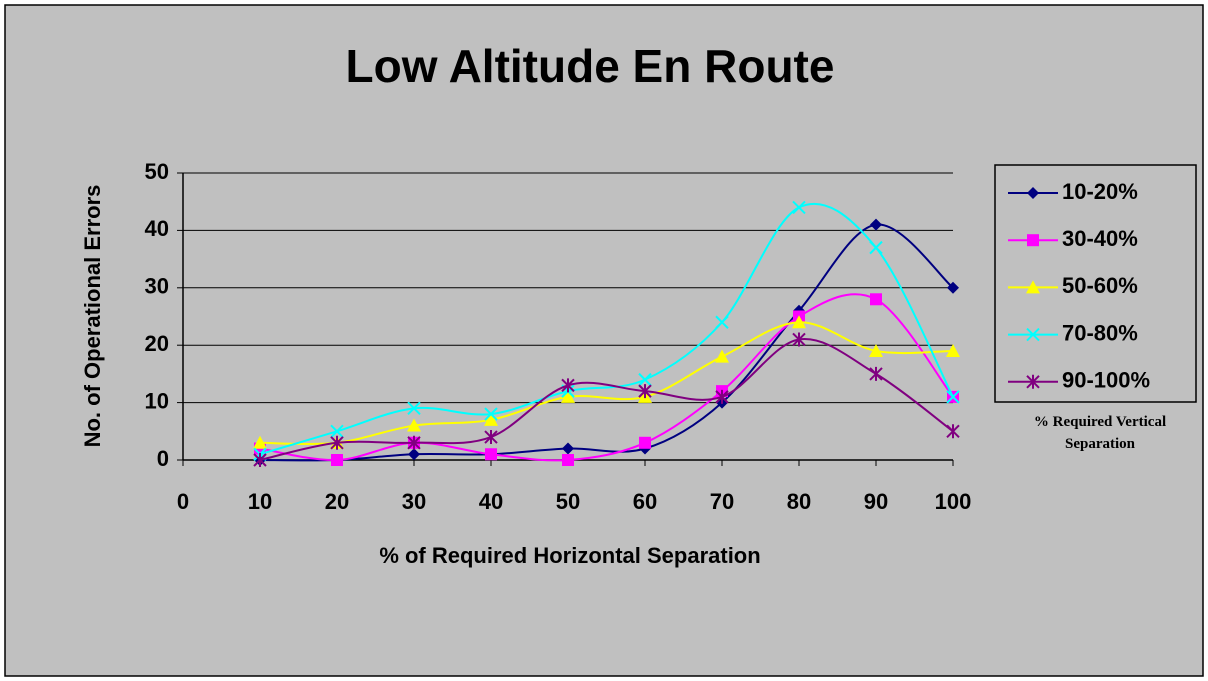 Image resolution: width=1208 pixels, height=681 pixels. What do you see at coordinates (876, 501) in the screenshot?
I see `x-tick-label: 90` at bounding box center [876, 501].